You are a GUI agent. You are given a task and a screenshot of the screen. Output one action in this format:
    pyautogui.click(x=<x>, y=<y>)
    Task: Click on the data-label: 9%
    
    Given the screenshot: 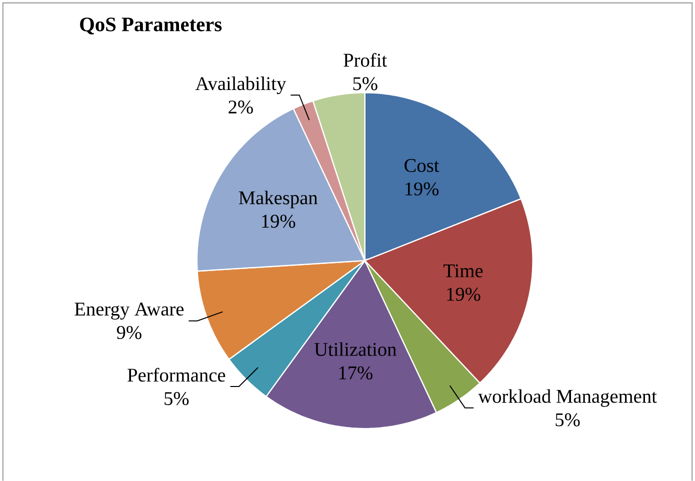 What is the action you would take?
    pyautogui.click(x=129, y=332)
    